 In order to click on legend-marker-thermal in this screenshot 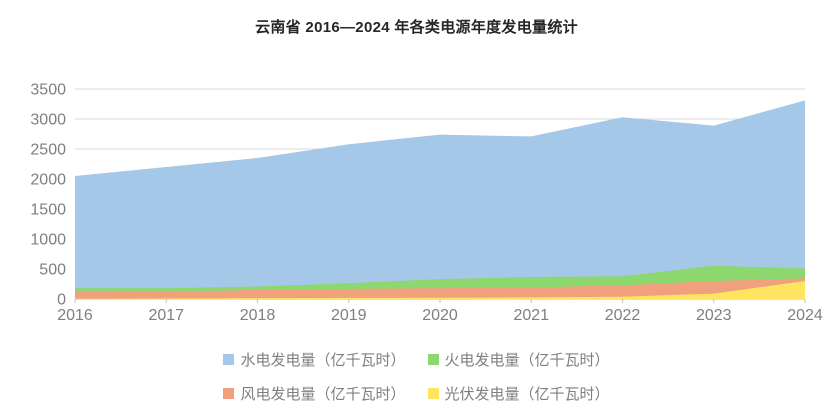, I will do `click(433, 359)`.